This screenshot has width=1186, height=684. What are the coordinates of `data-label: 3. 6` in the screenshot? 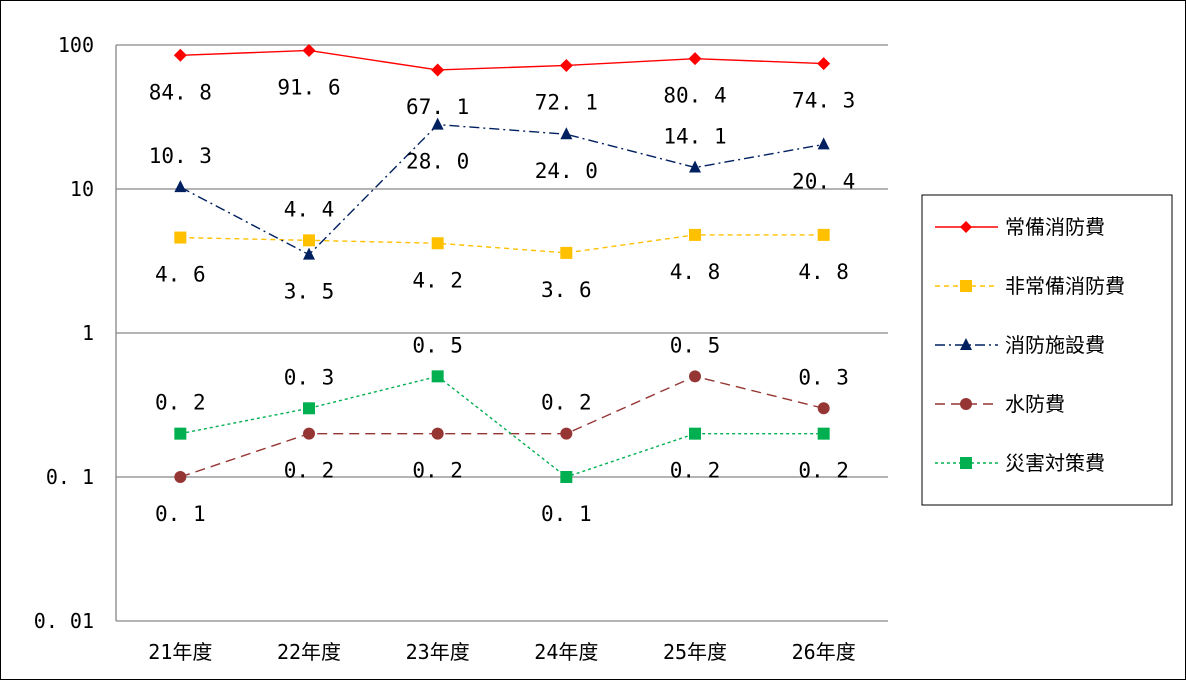 It's located at (566, 290).